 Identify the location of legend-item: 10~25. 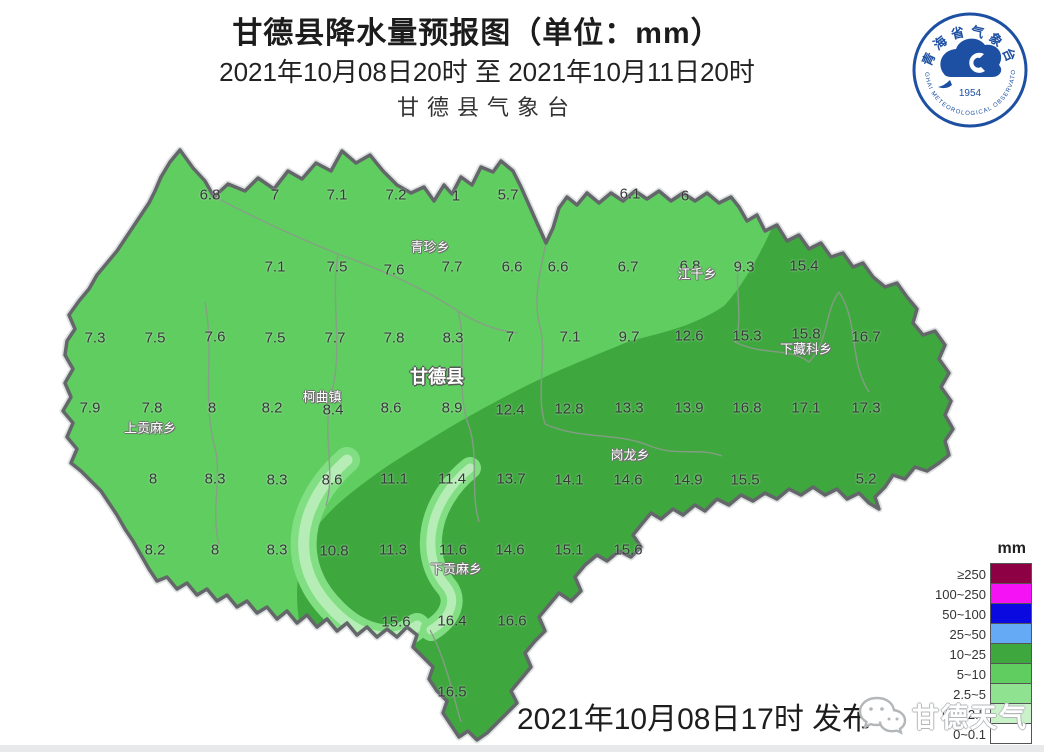
(983, 653).